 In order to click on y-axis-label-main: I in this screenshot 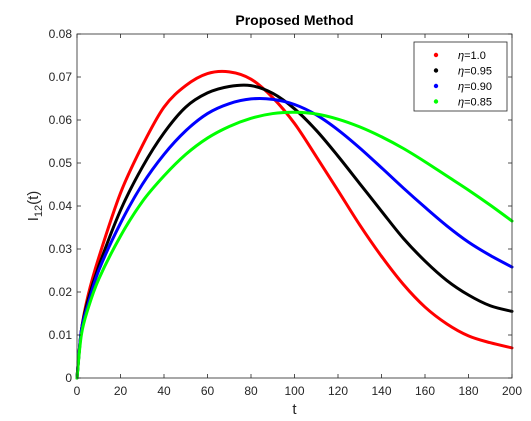, I will do `click(33, 219)`.